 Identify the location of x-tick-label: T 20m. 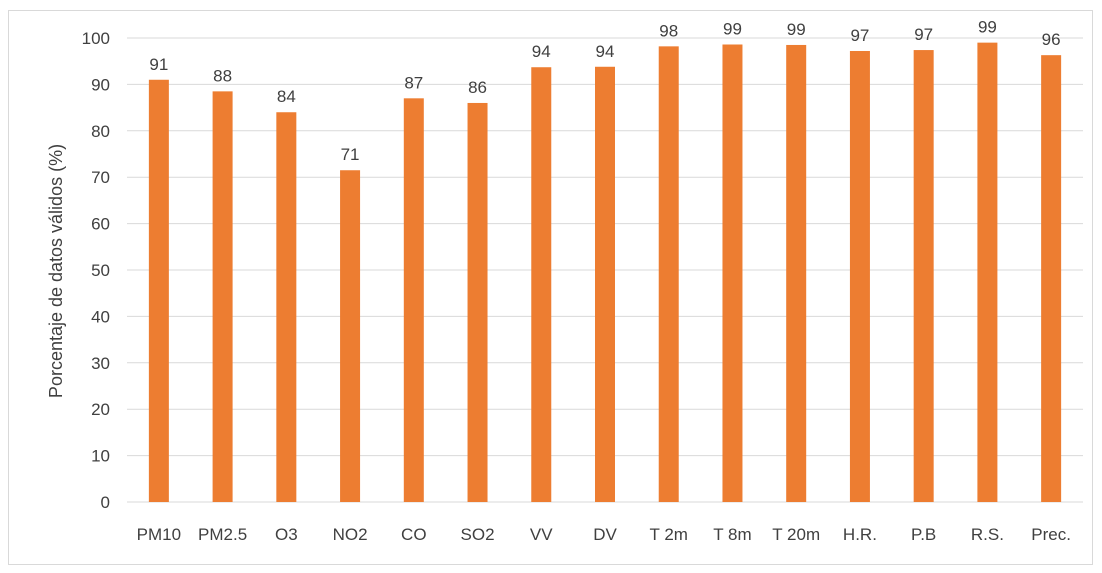
(796, 534).